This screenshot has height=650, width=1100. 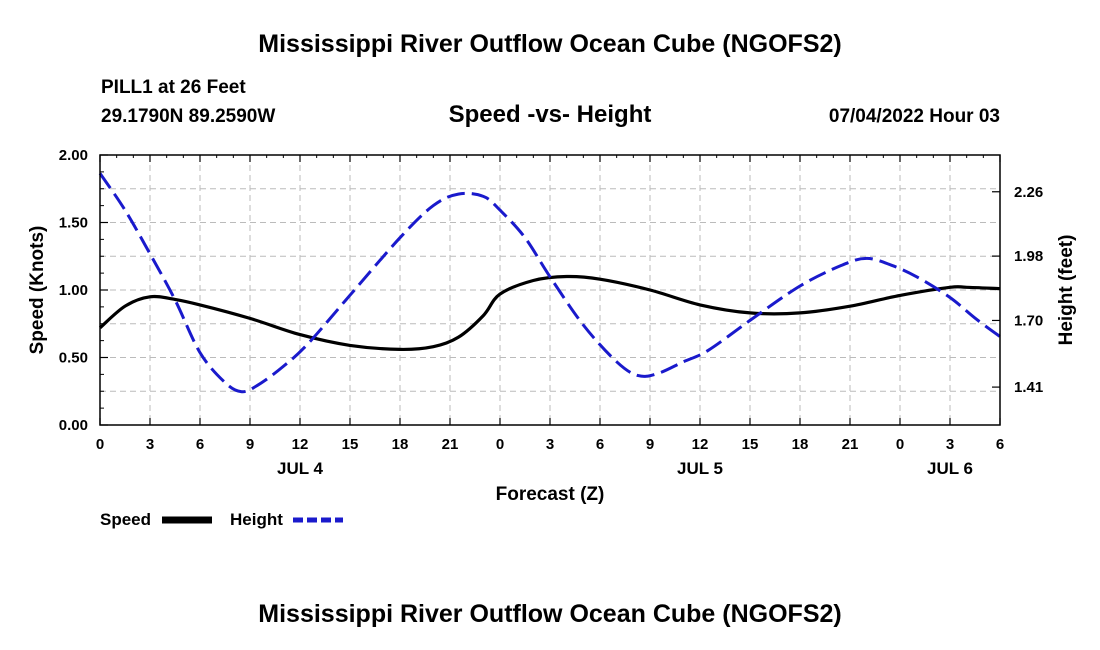 I want to click on y2-tick-label: 1.98, so click(x=1028, y=256).